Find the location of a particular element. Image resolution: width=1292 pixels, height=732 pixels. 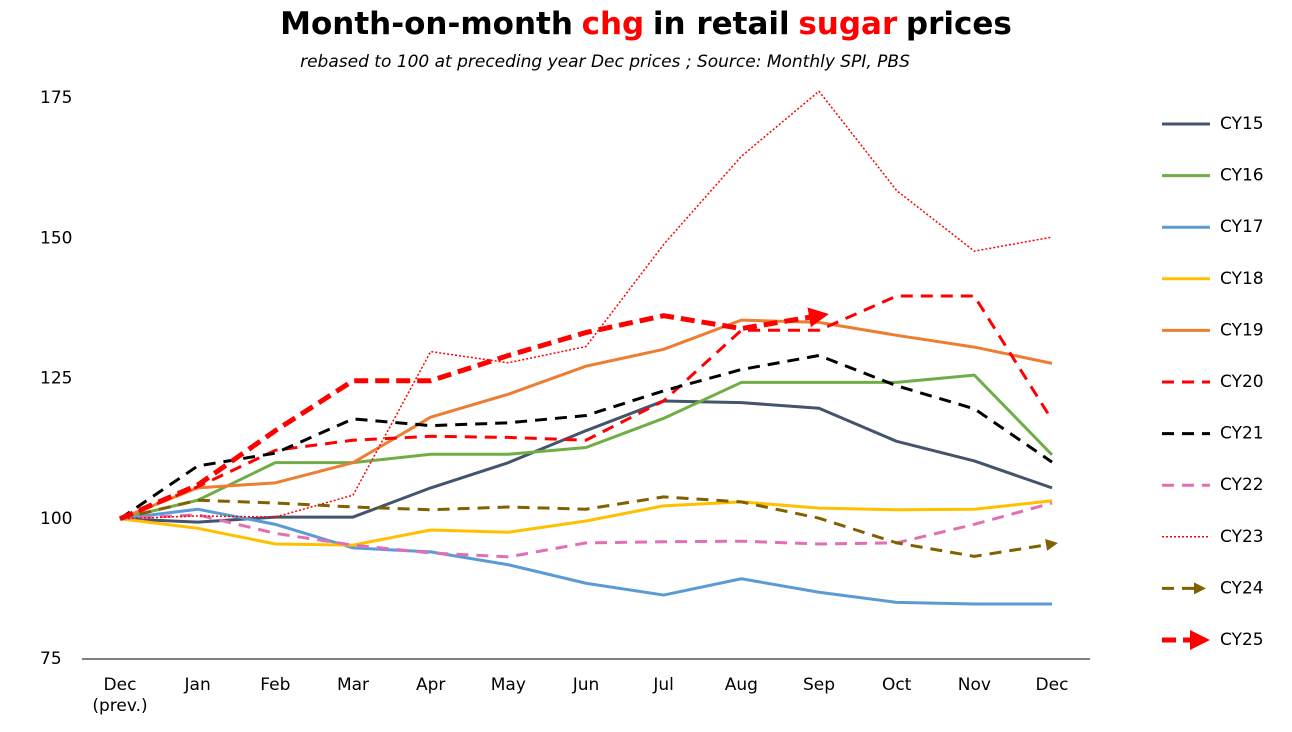

legend-label: CY19 is located at coordinates (1242, 330).